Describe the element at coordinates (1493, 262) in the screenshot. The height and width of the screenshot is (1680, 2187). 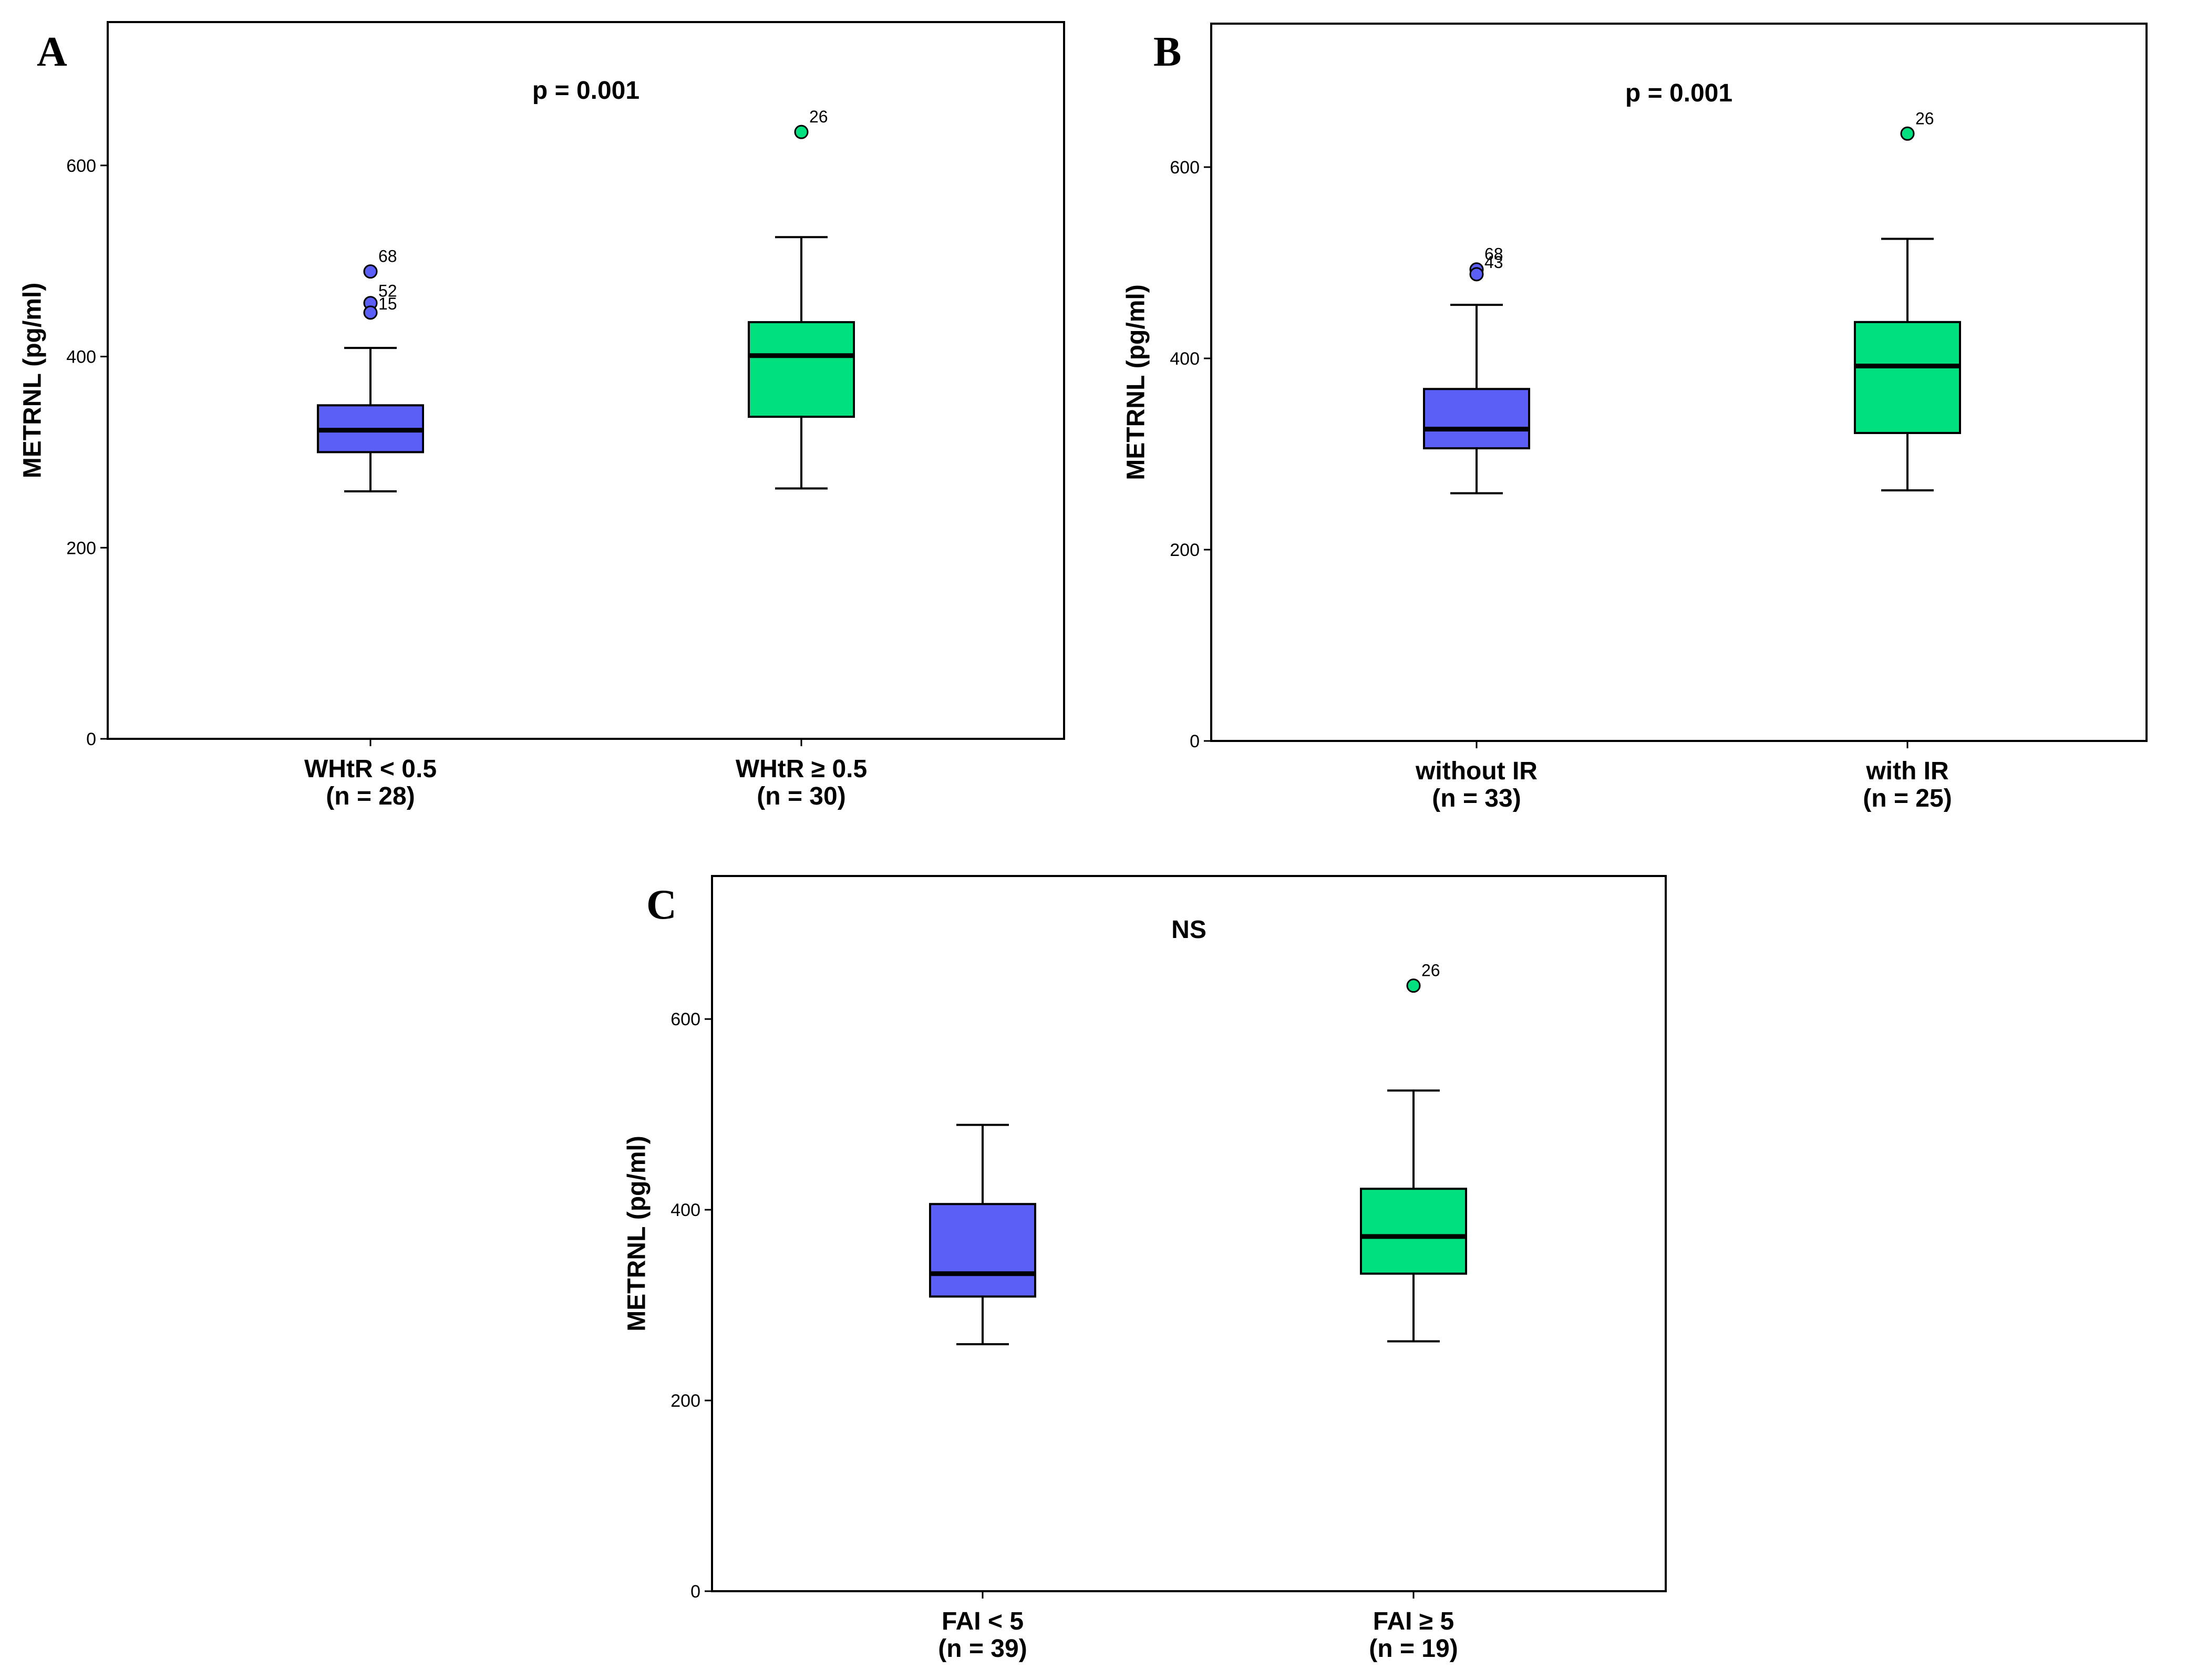
I see `outlier-label: 43` at that location.